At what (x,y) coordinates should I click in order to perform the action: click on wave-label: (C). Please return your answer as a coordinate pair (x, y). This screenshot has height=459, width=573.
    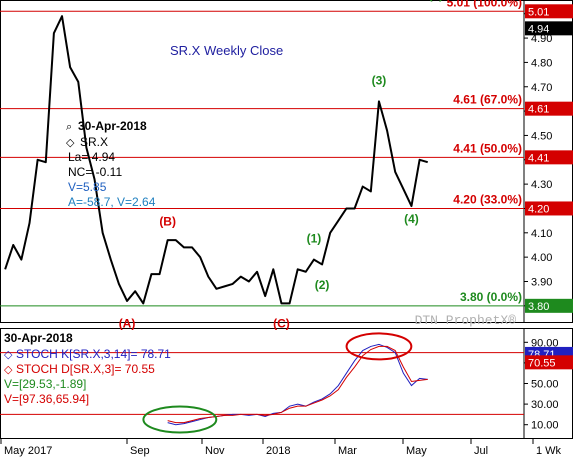
    Looking at the image, I should click on (281, 324).